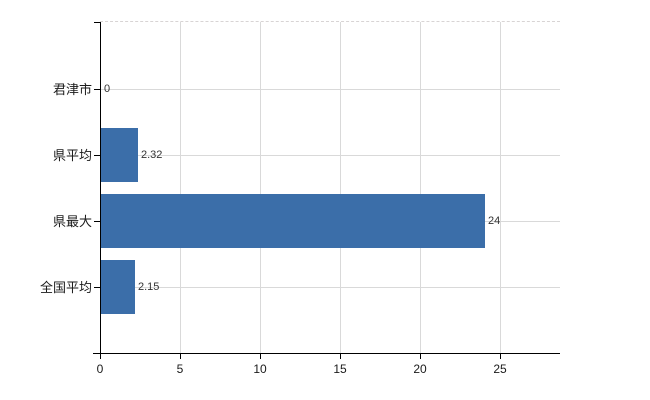 The height and width of the screenshot is (400, 650). Describe the element at coordinates (500, 369) in the screenshot. I see `x-axis-tick-label: 25` at that location.